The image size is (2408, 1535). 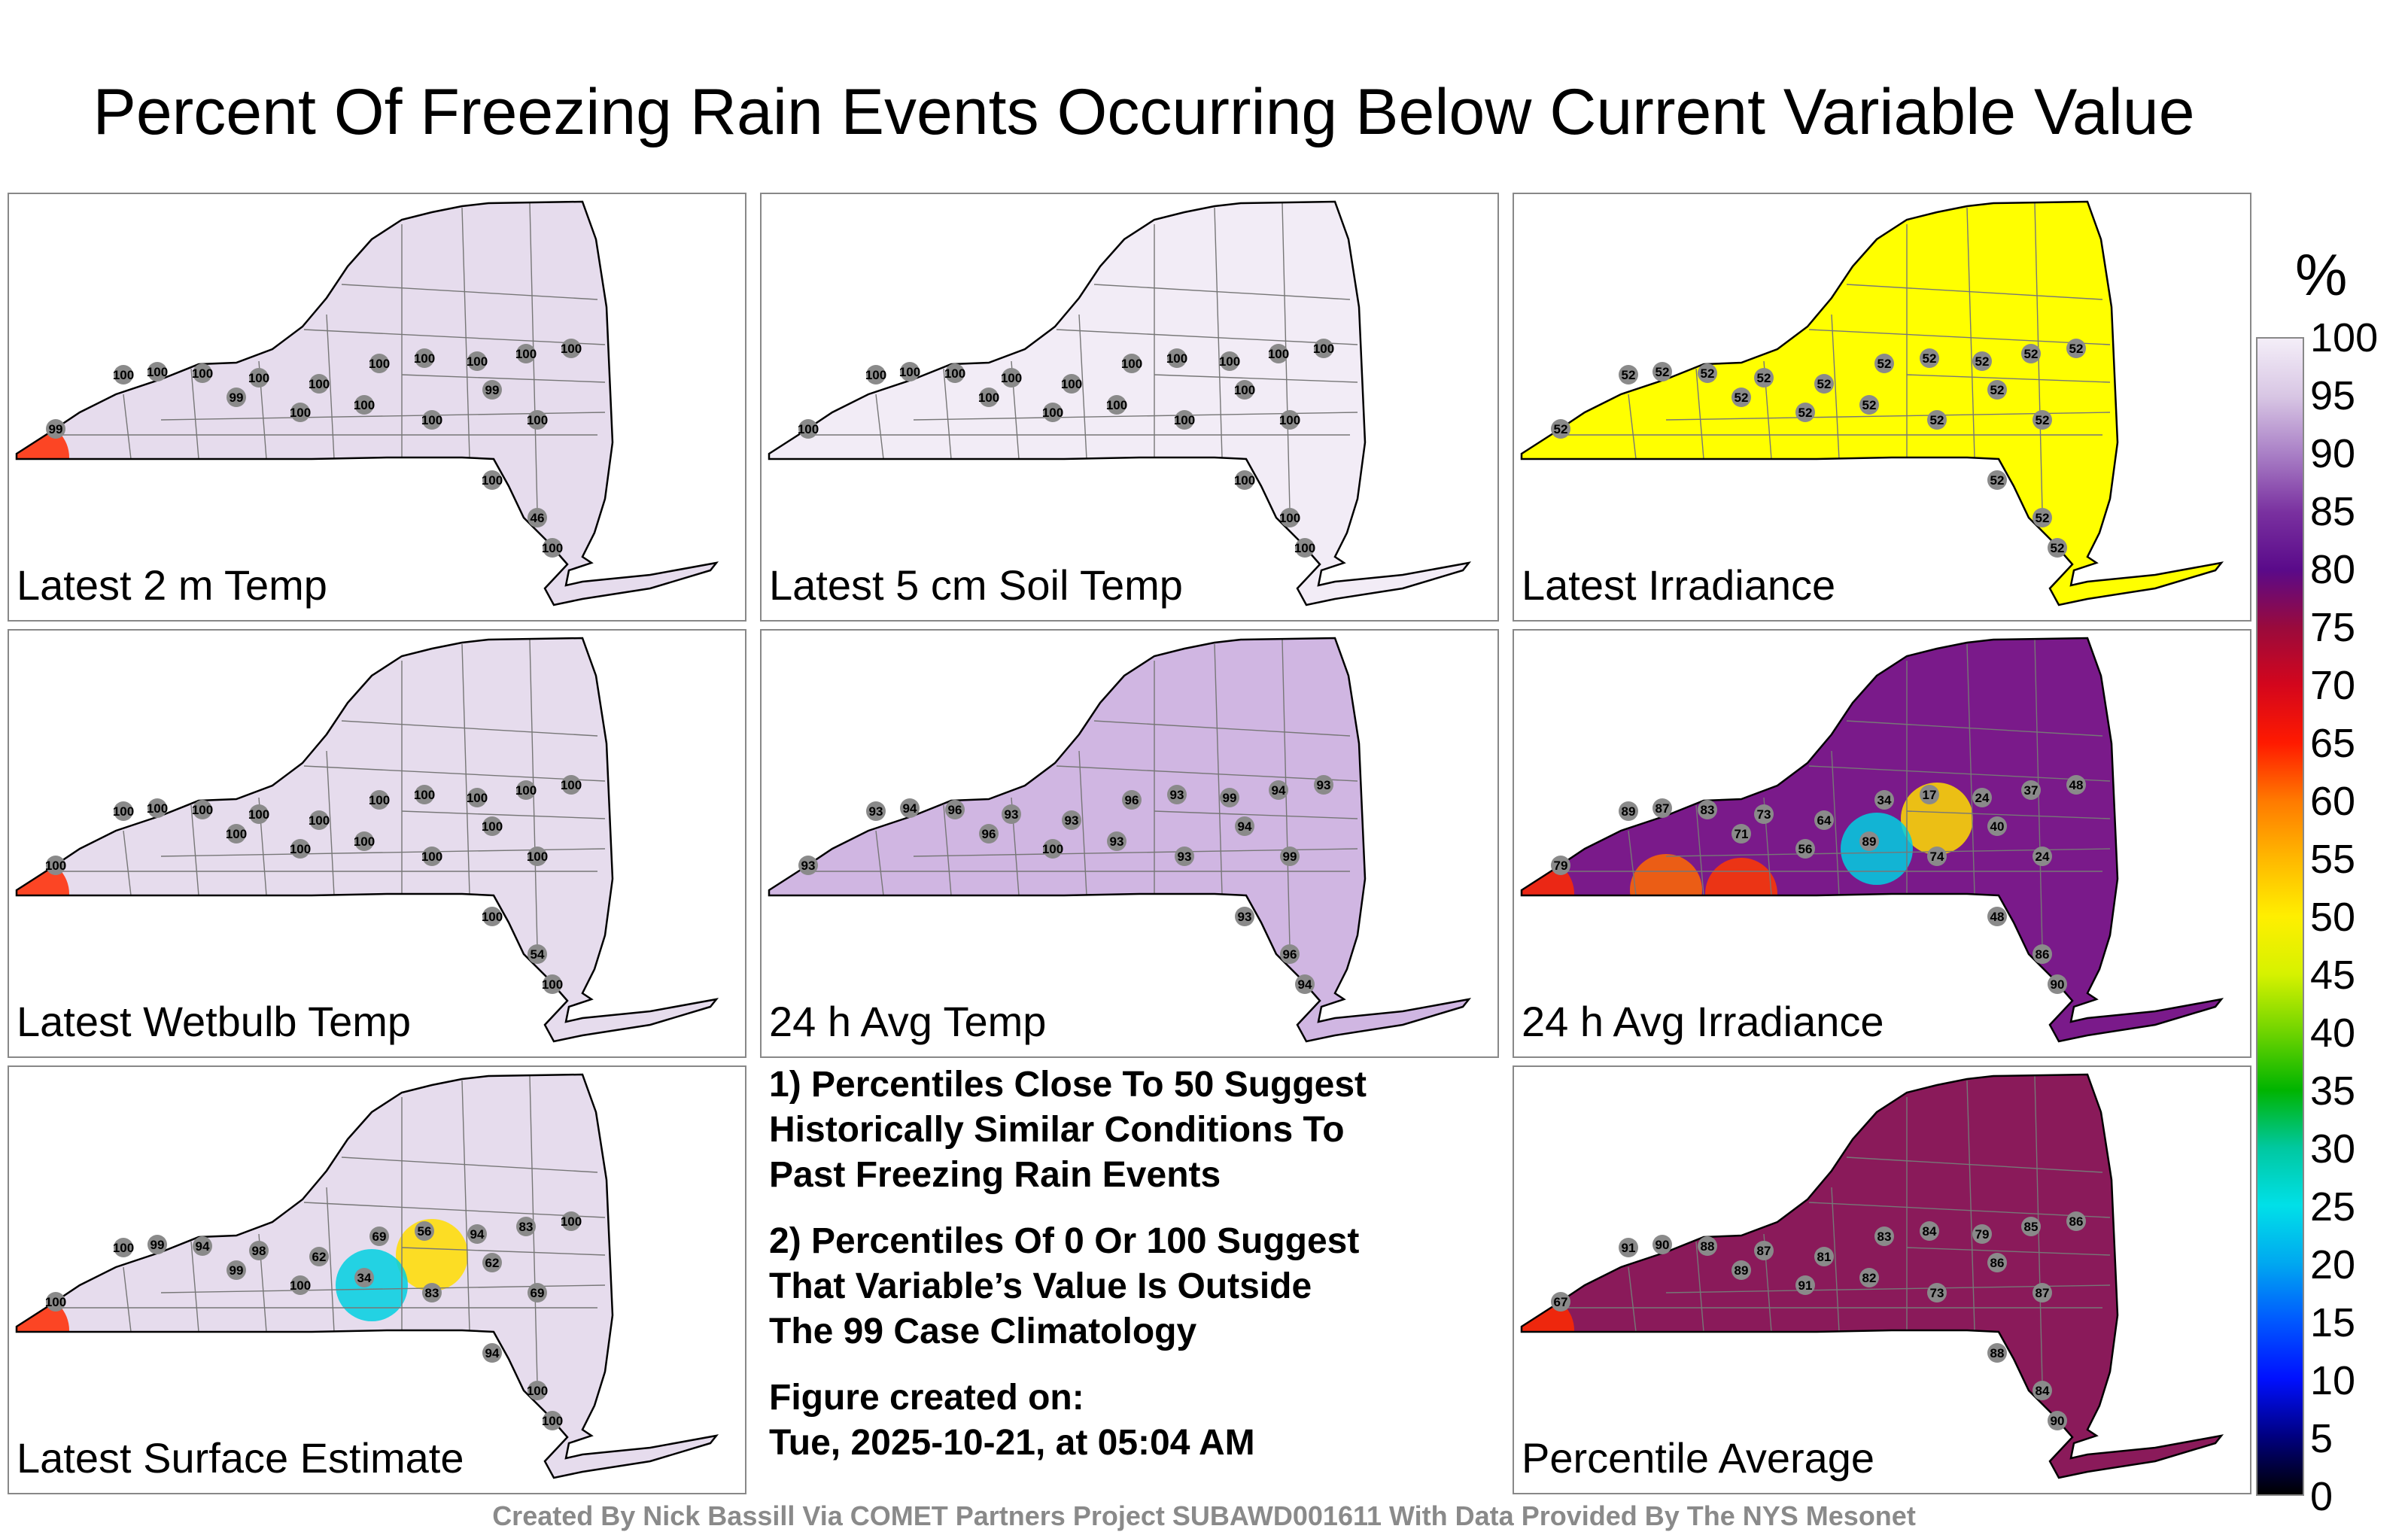 I want to click on colorbar-tick-label: 10, so click(x=2333, y=1380).